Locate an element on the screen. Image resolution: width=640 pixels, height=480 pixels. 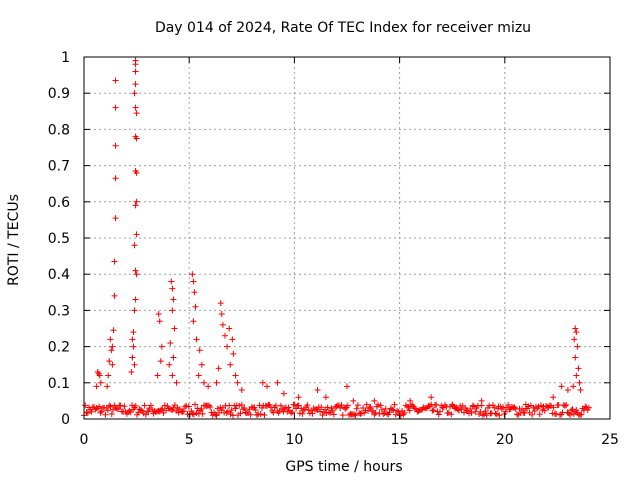
y-tick-label: 0.9 is located at coordinates (59, 94).